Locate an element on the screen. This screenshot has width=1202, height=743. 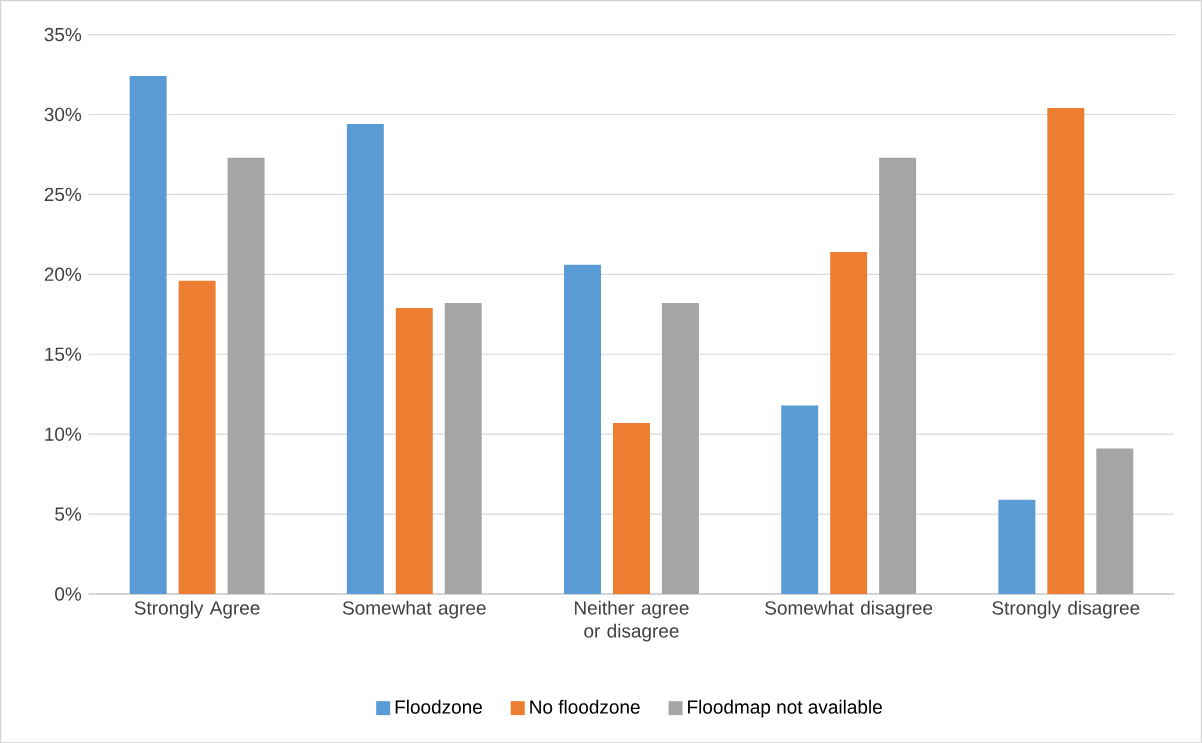
y-tick-label: 10% is located at coordinates (63, 434).